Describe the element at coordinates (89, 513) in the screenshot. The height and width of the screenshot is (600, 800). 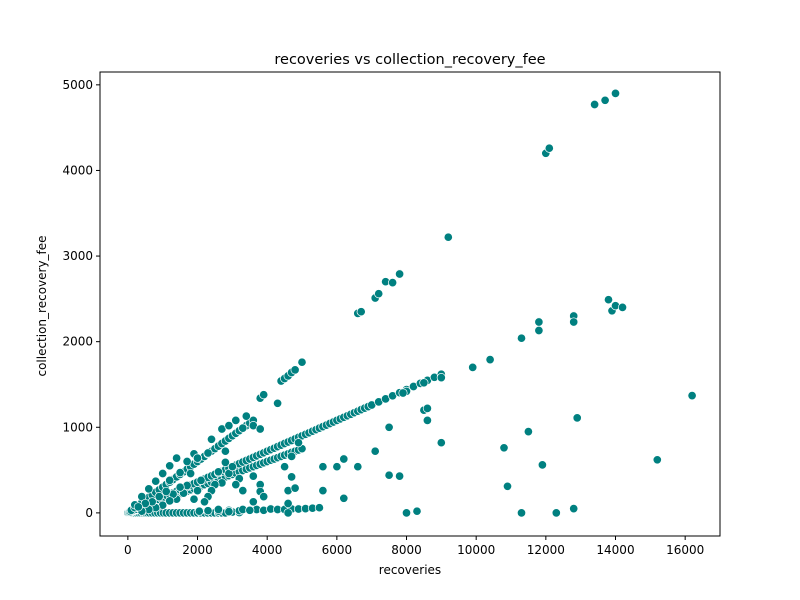
I see `y-tick-label: 0` at that location.